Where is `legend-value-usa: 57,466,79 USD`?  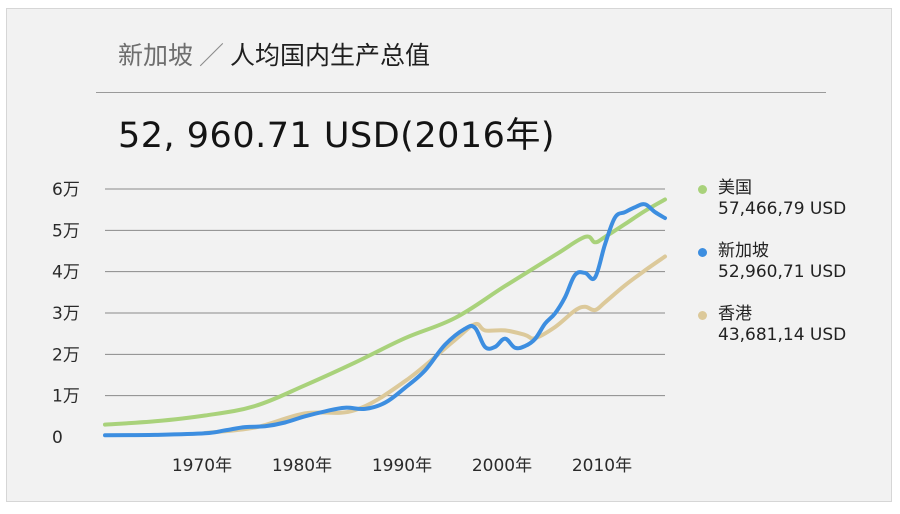 legend-value-usa: 57,466,79 USD is located at coordinates (782, 209).